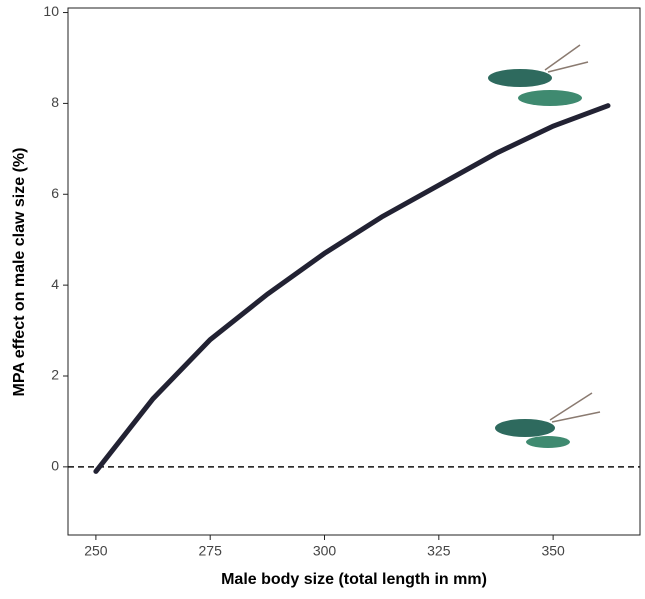 Image resolution: width=645 pixels, height=599 pixels. What do you see at coordinates (51, 11) in the screenshot?
I see `y-tick-label: 10` at bounding box center [51, 11].